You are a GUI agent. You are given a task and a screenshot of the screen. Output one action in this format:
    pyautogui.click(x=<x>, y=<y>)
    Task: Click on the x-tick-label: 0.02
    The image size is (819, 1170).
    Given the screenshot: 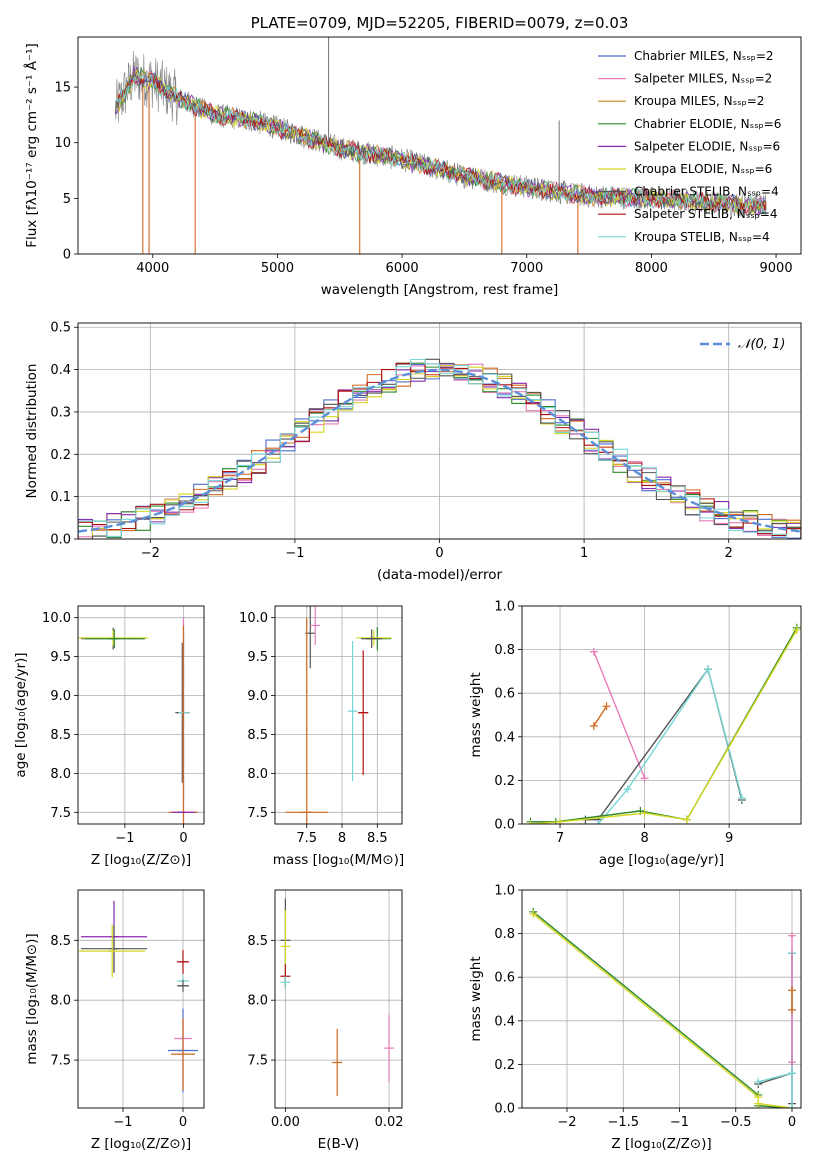 What is the action you would take?
    pyautogui.click(x=389, y=1122)
    